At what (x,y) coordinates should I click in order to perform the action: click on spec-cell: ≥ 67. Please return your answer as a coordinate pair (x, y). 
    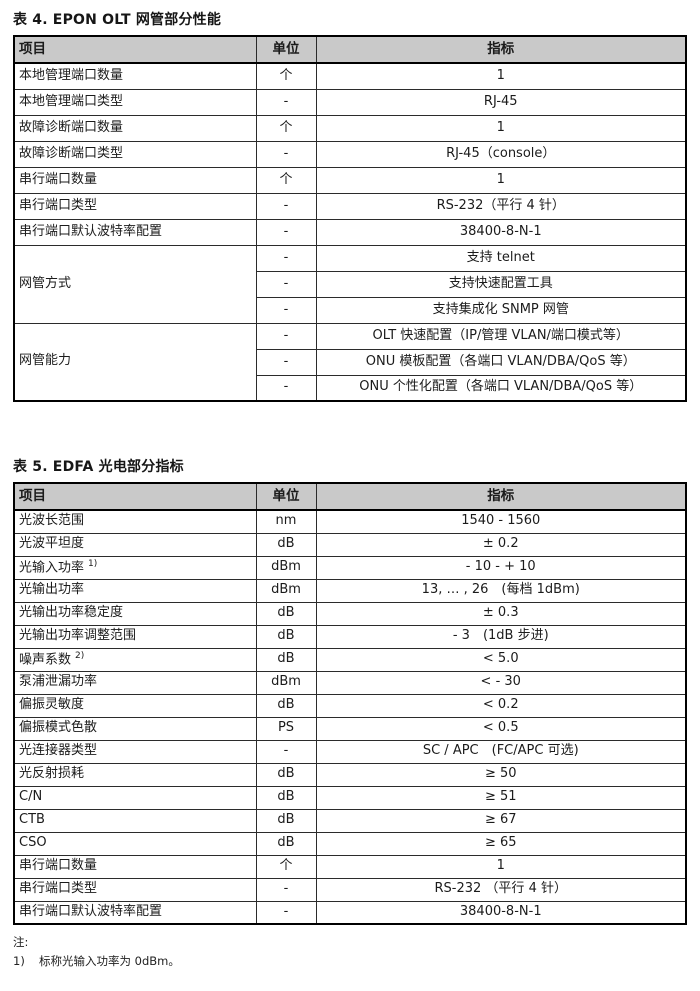
    Looking at the image, I should click on (501, 820).